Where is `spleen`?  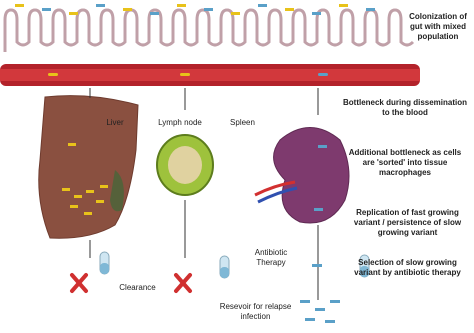
spleen is located at coordinates (311, 175).